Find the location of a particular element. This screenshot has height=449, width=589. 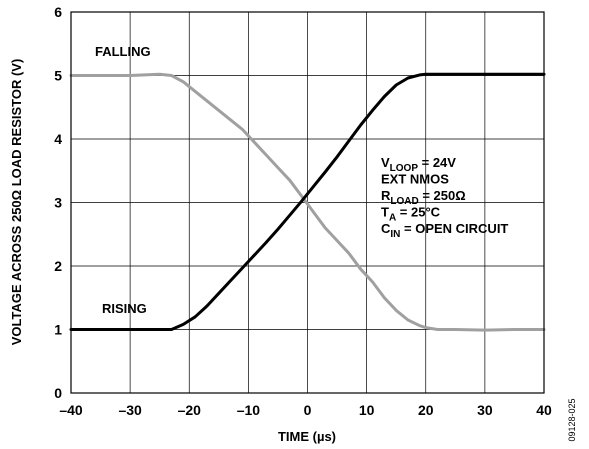

y-tick-labels: 0 1 2 3 4 5 6 is located at coordinates (58, 202).